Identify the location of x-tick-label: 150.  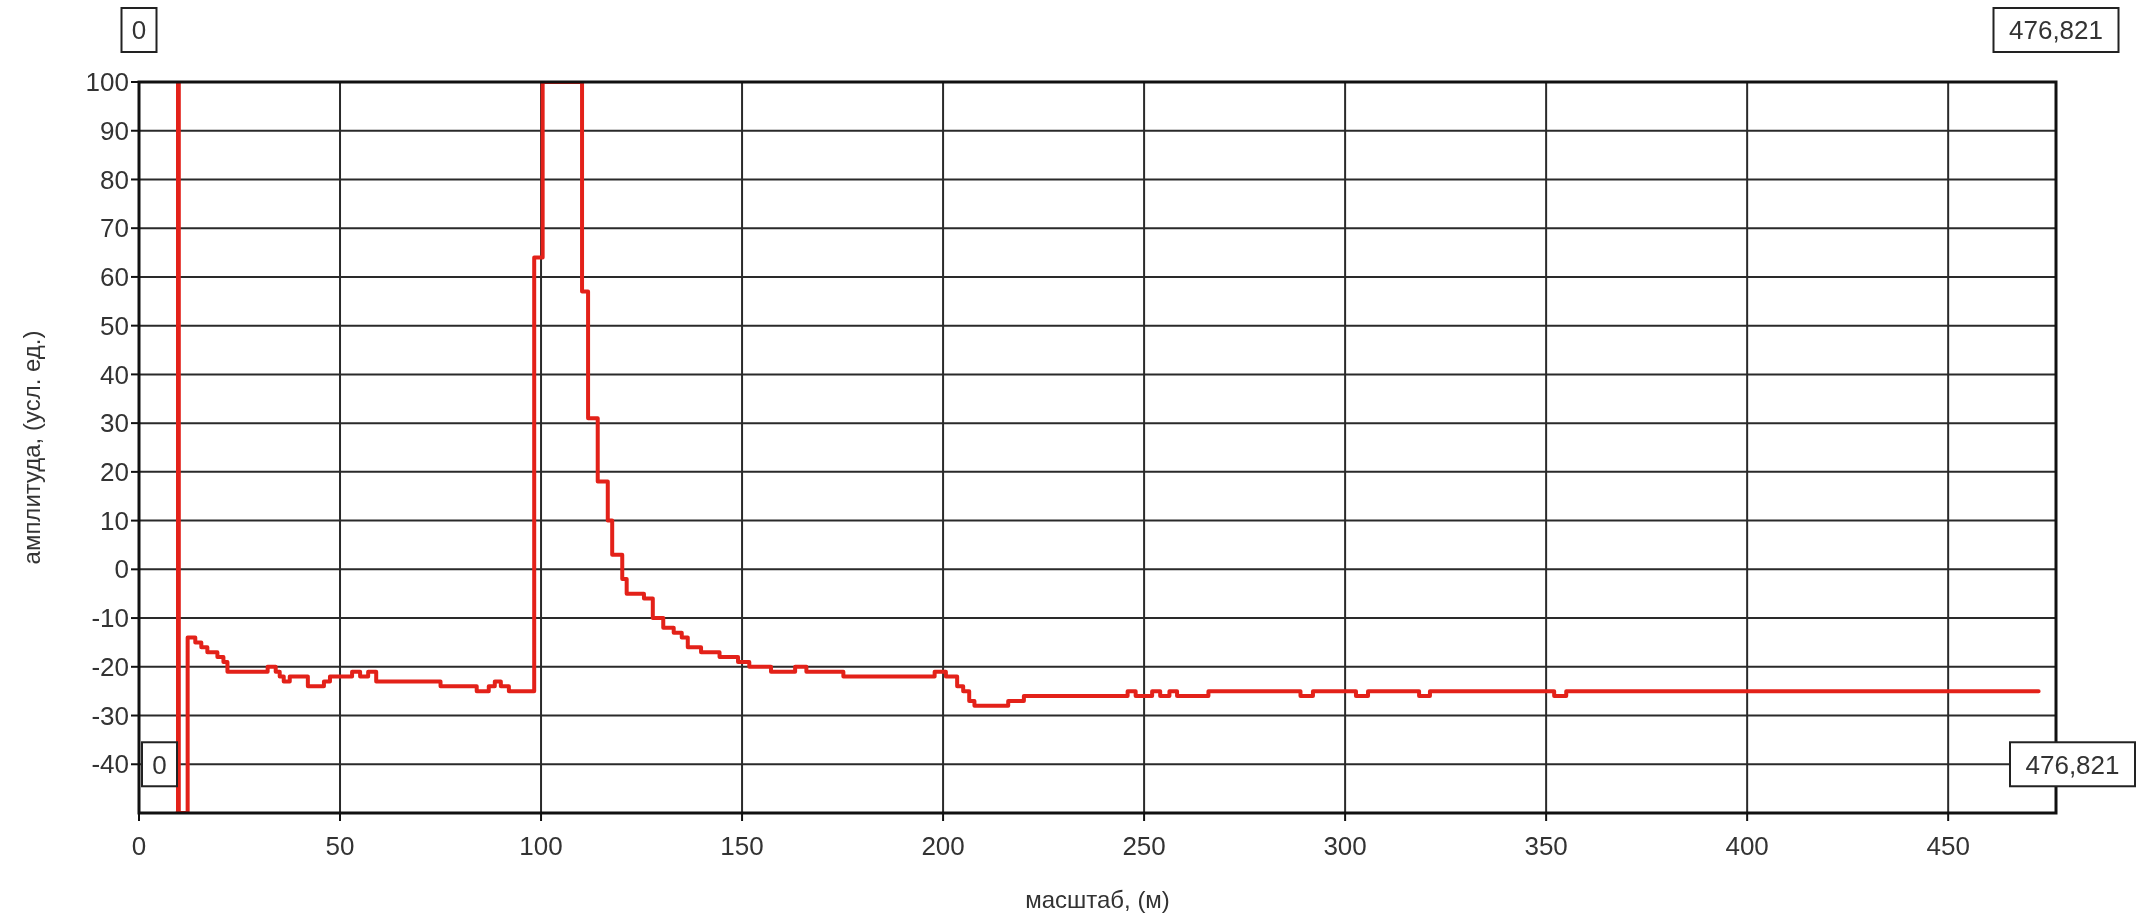
(742, 846).